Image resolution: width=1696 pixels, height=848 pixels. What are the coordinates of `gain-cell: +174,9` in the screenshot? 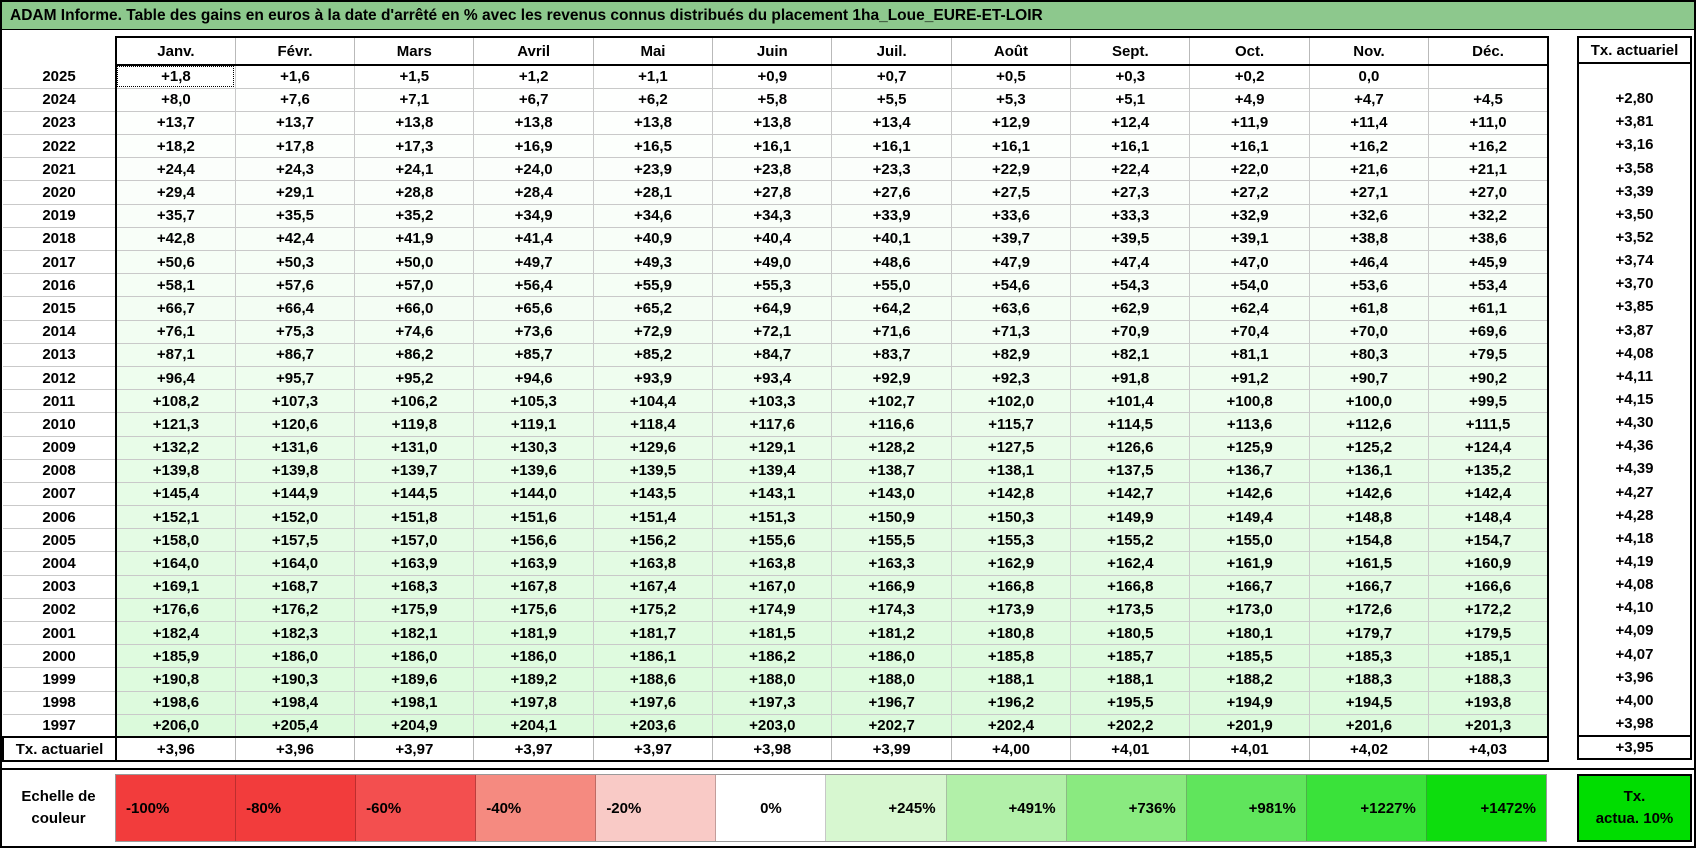 It's located at (772, 610).